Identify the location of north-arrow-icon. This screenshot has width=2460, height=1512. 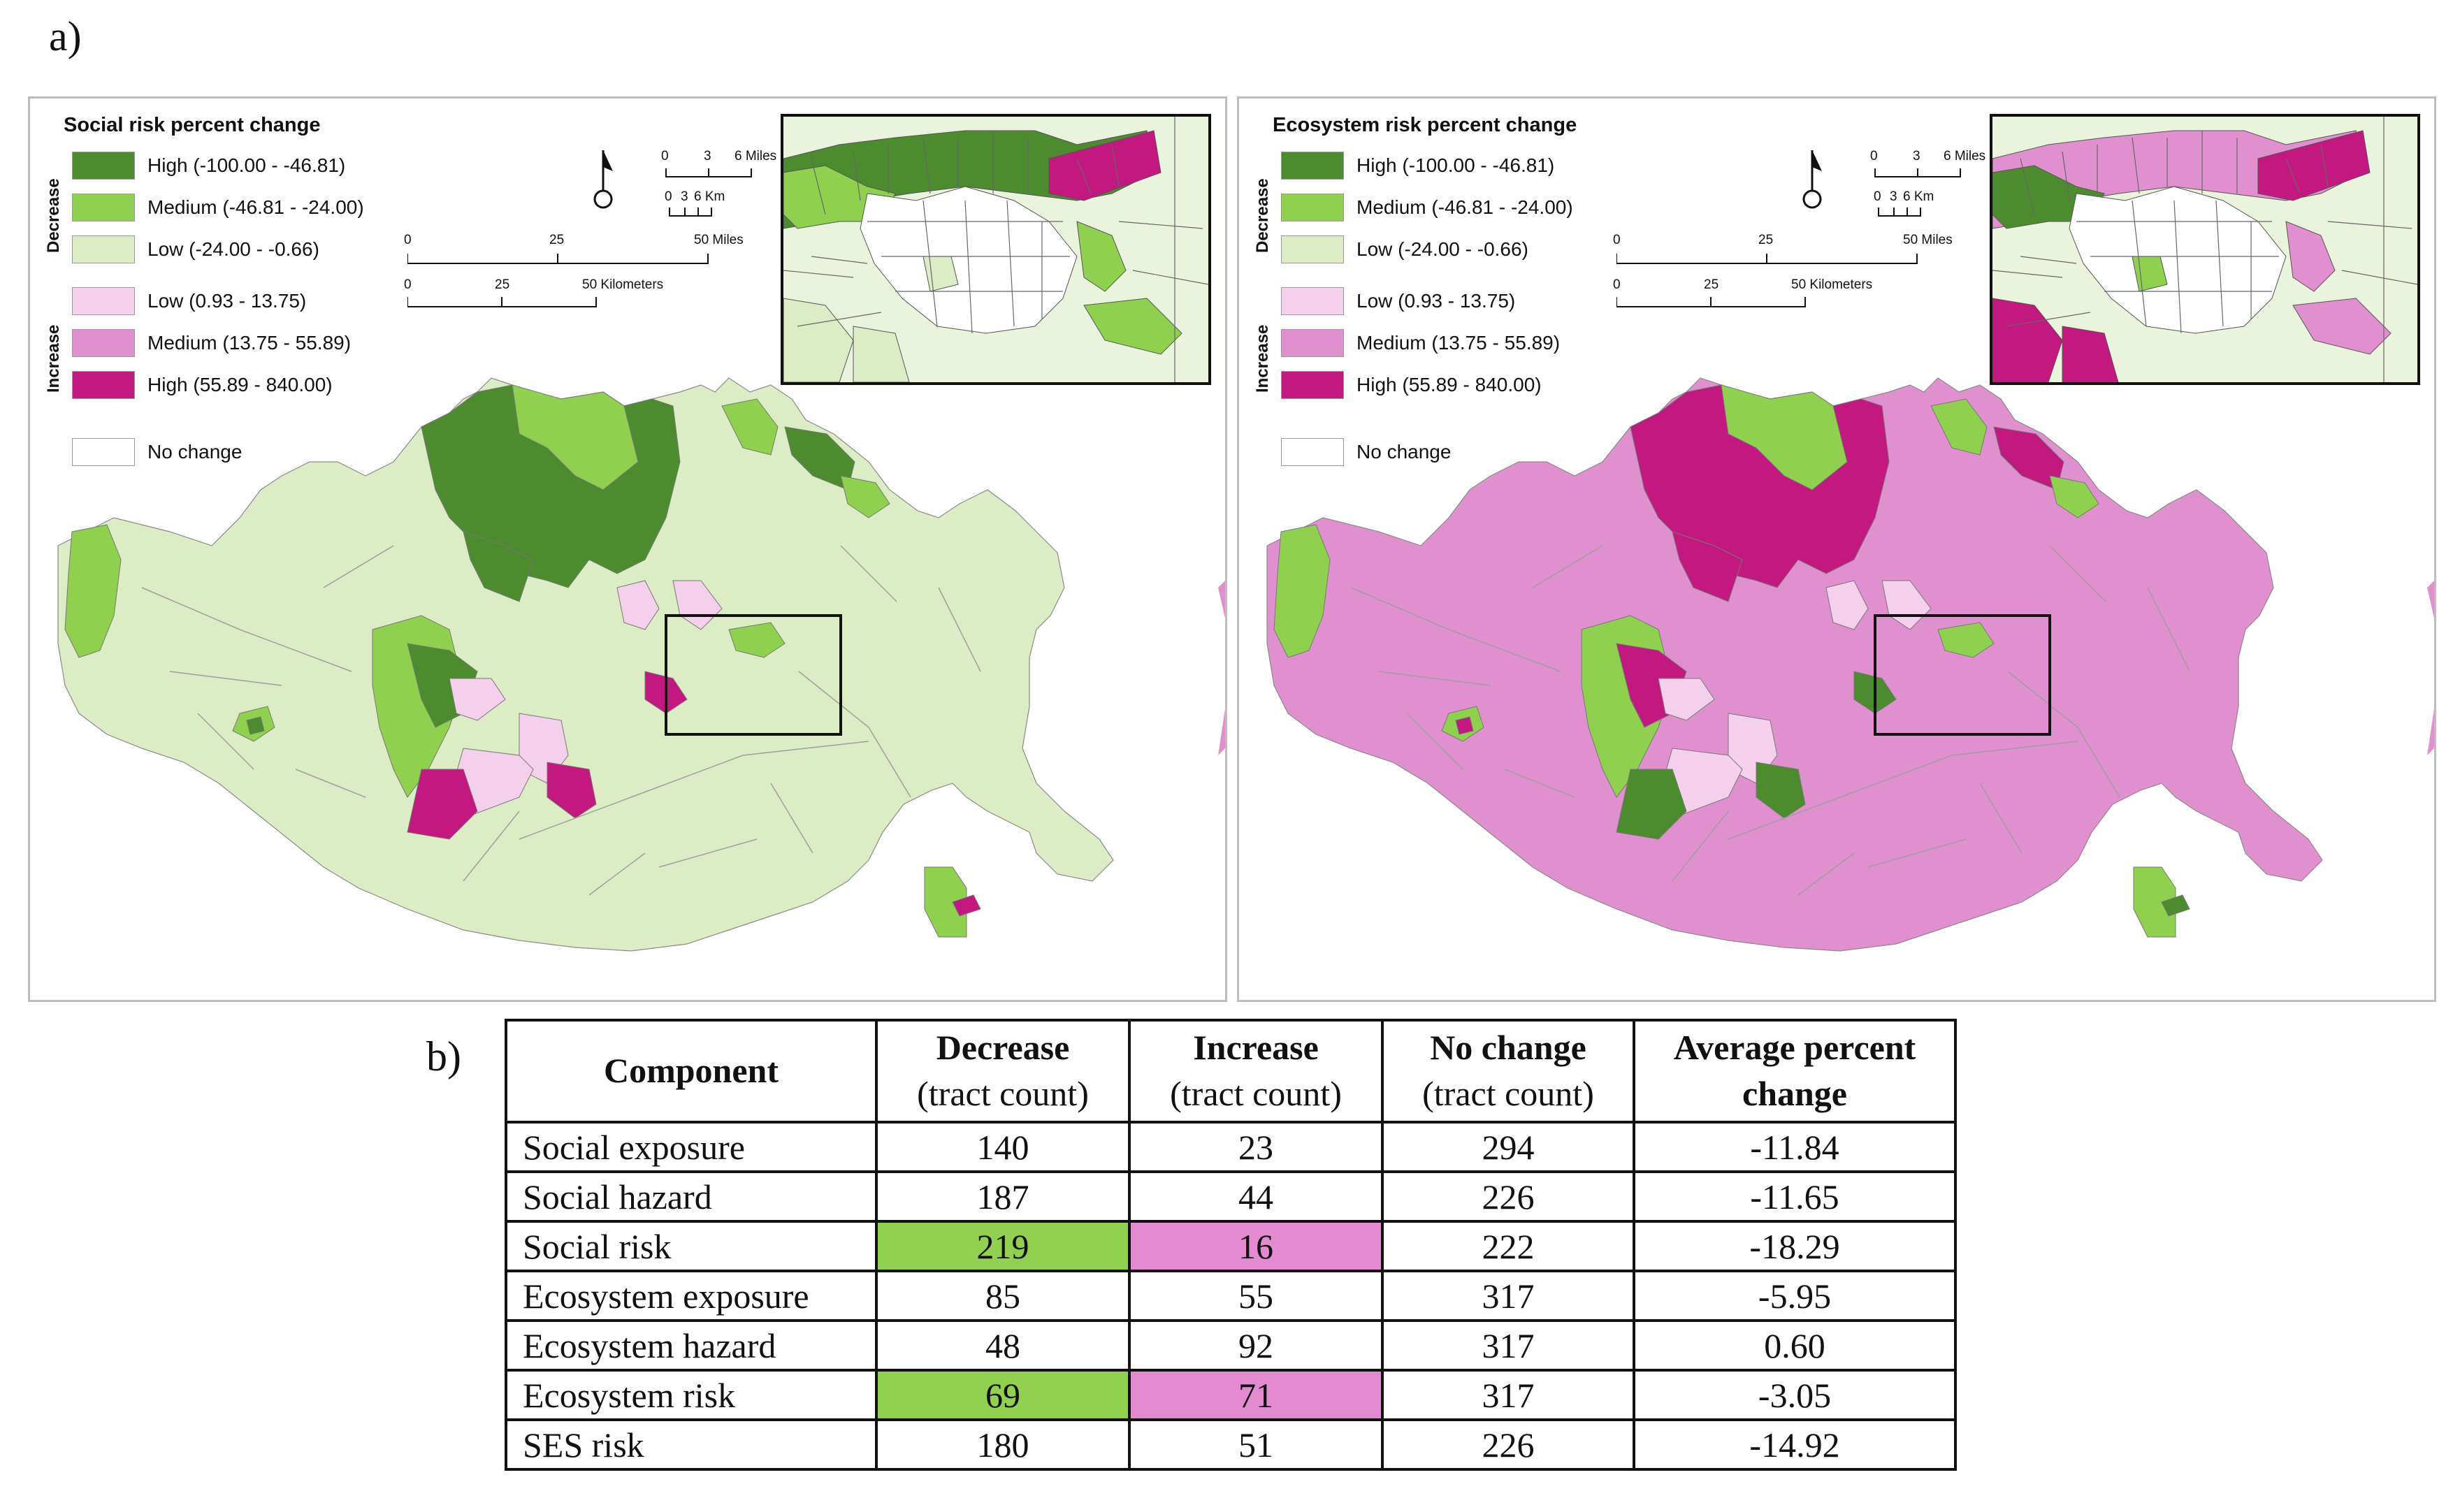
(1788, 228).